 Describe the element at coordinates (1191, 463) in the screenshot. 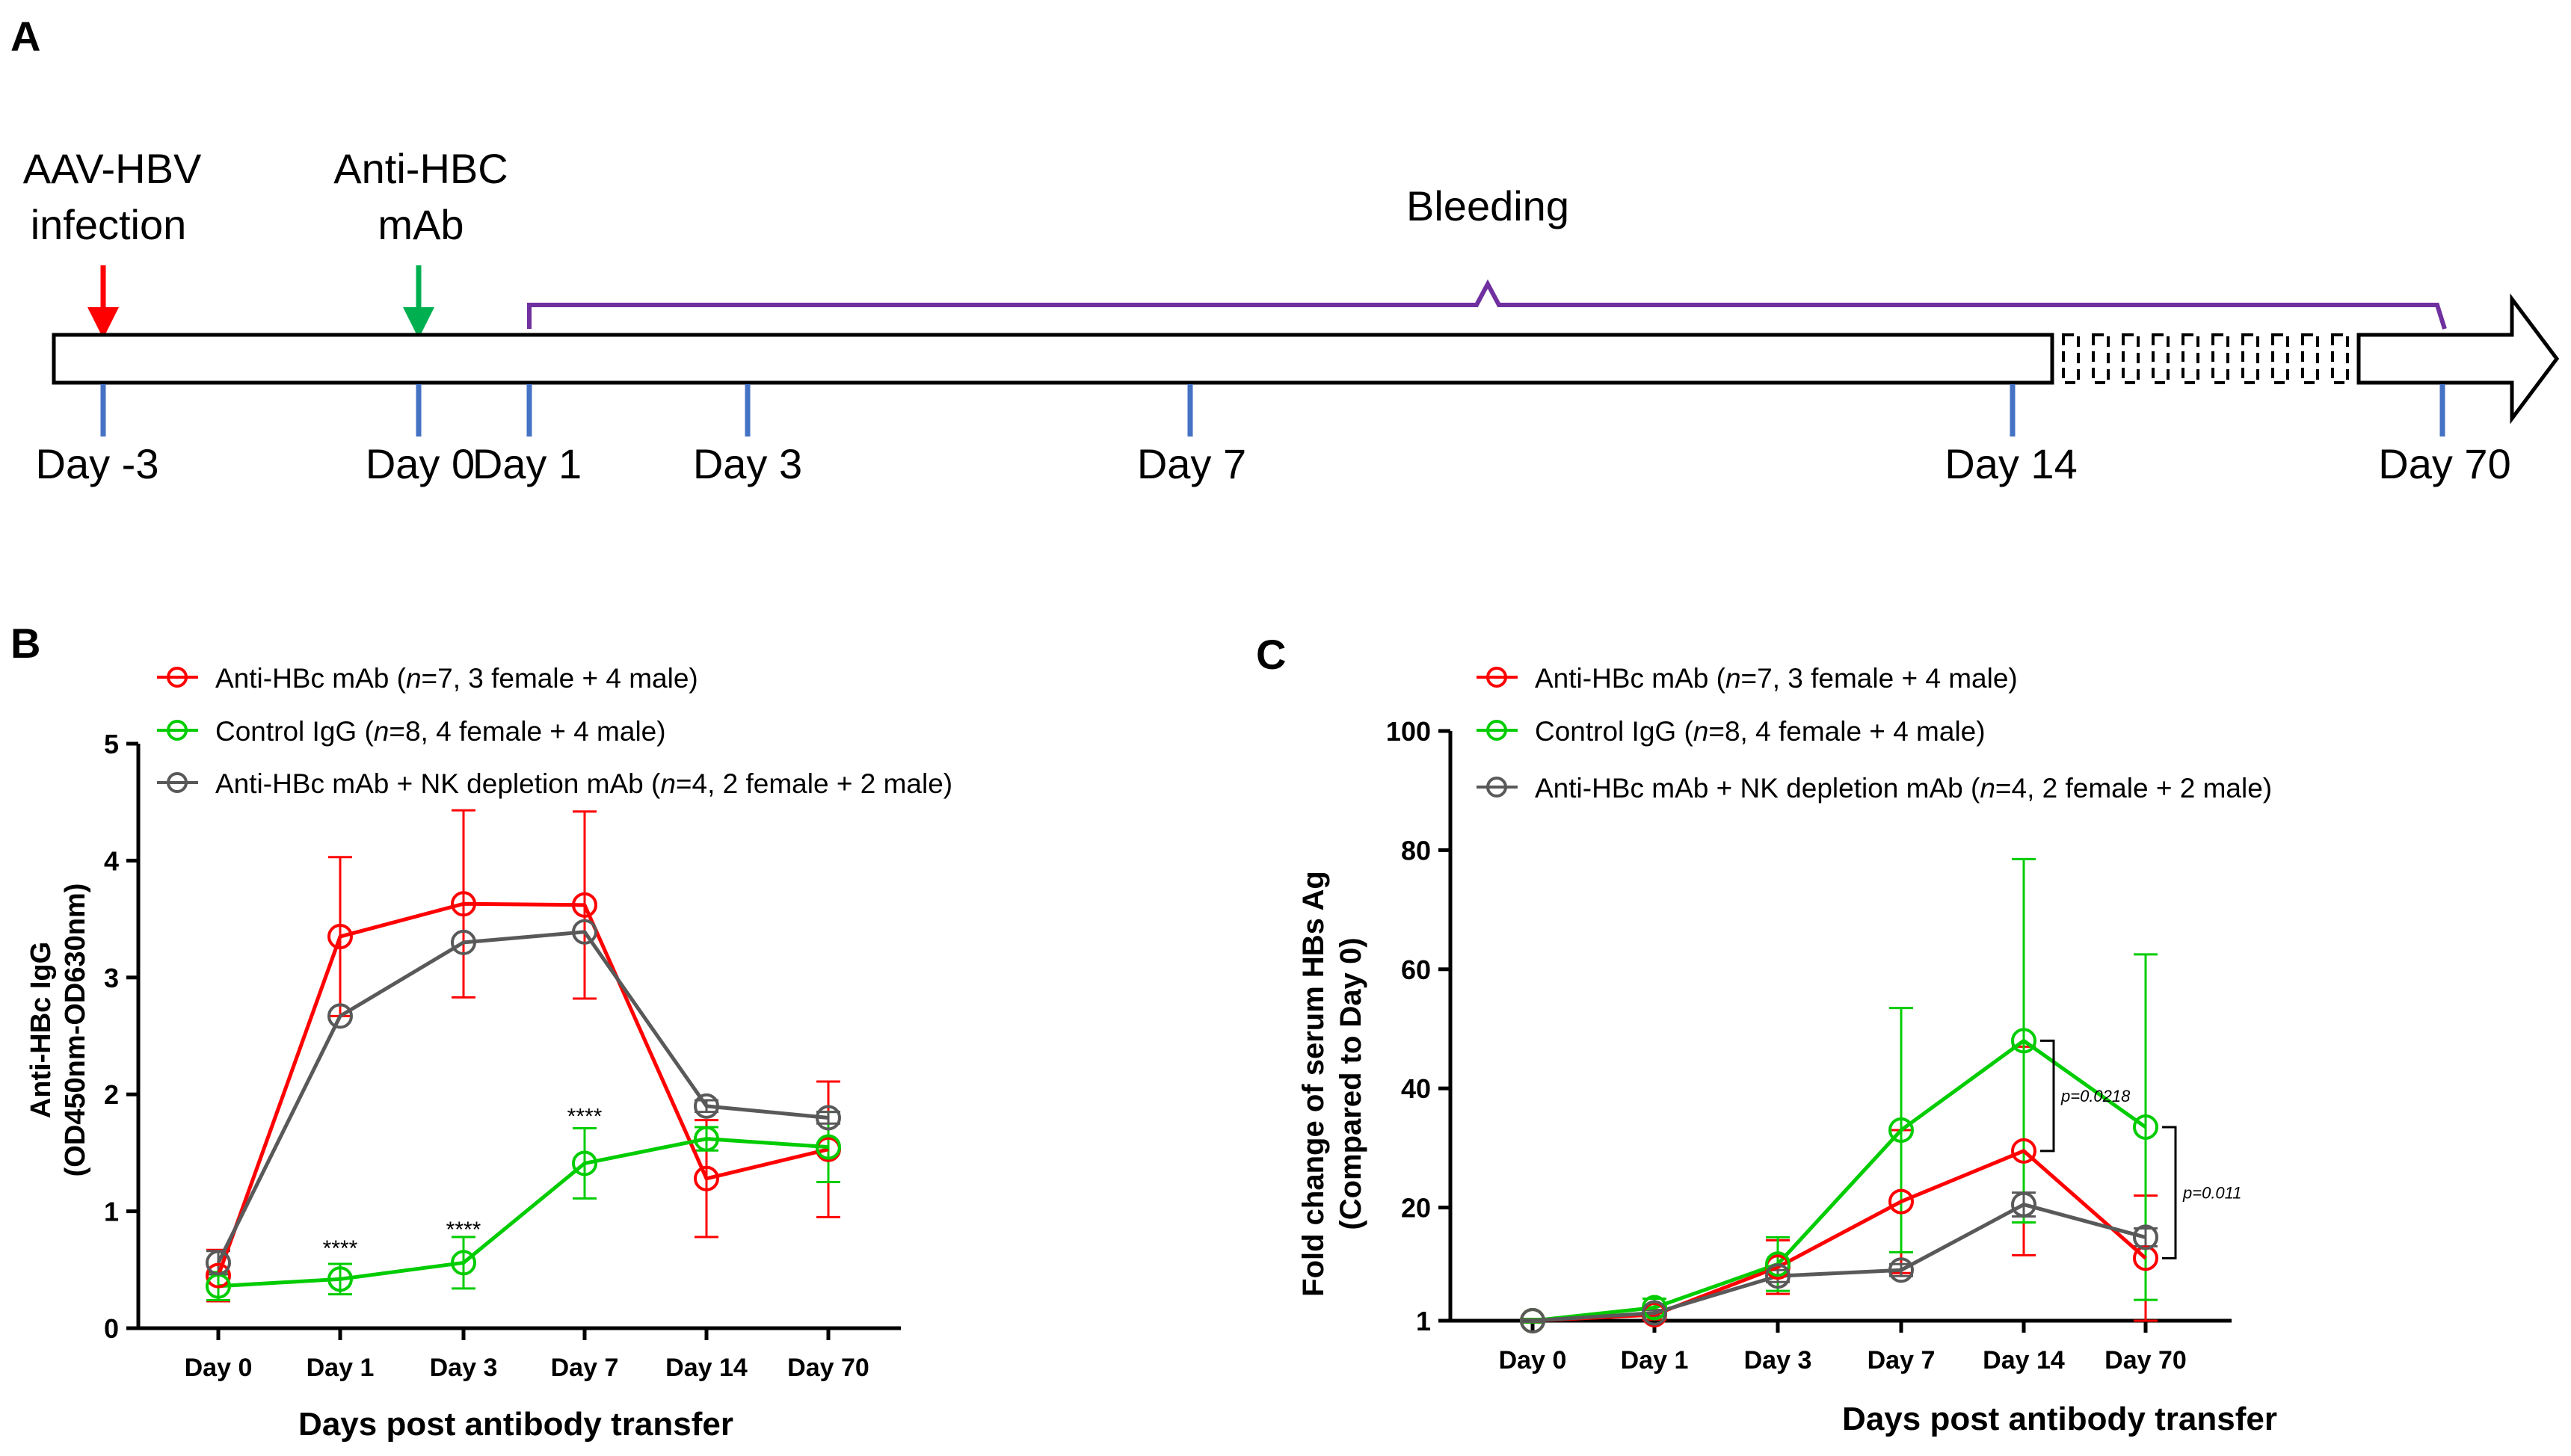

I see `timeline-day7: Day 7` at that location.